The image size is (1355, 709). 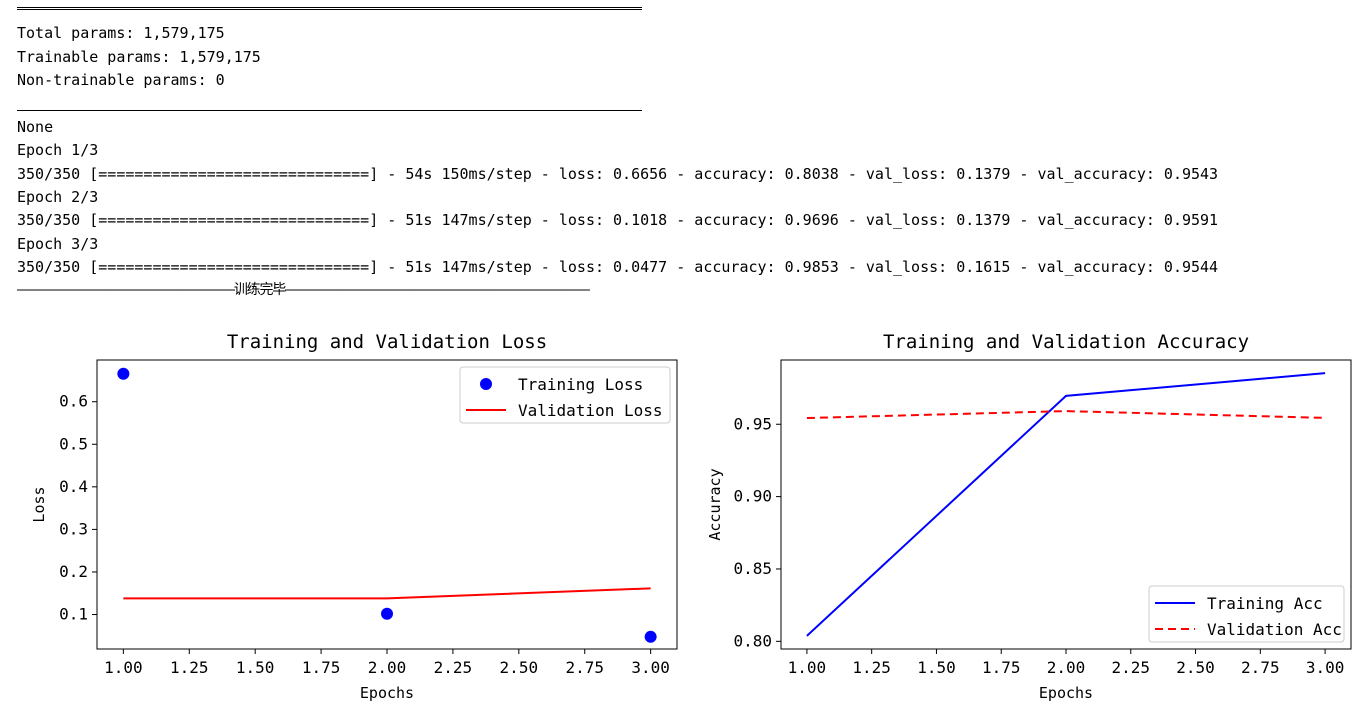 I want to click on y-axis-label: Accuracy, so click(x=715, y=504).